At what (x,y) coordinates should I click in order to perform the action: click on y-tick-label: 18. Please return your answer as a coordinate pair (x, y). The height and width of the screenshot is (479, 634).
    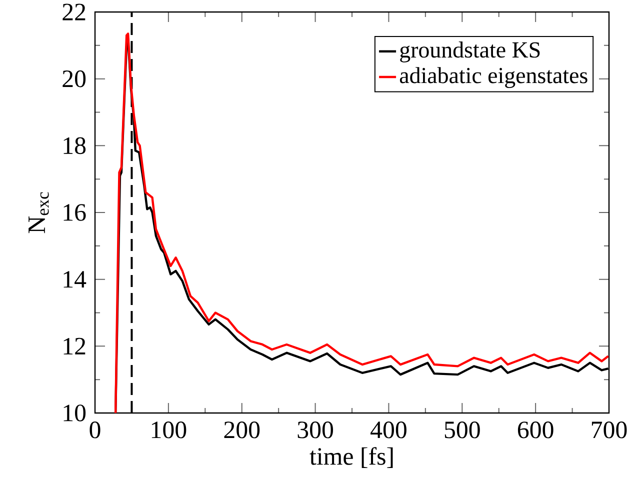
    Looking at the image, I should click on (75, 145).